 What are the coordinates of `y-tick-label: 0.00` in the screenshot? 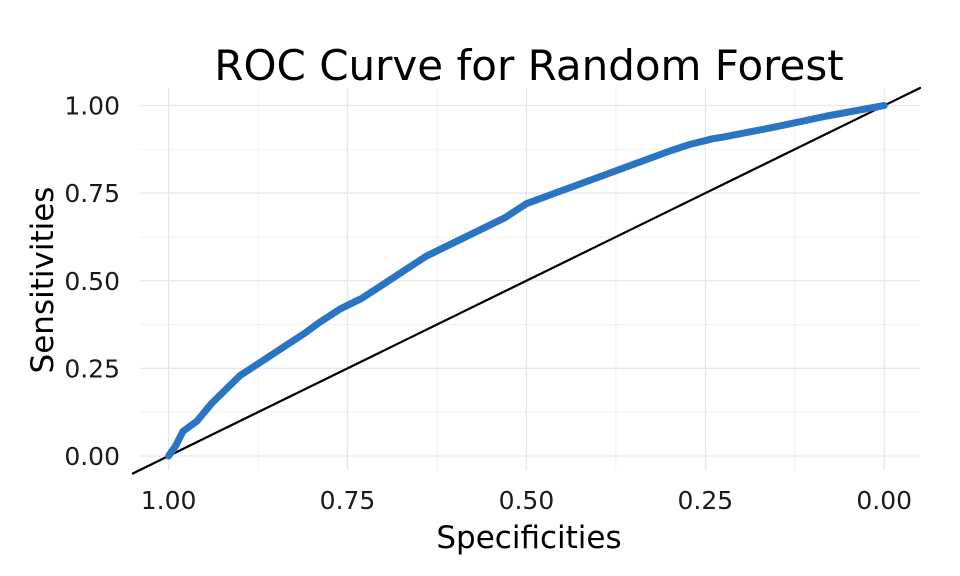 It's located at (92, 456).